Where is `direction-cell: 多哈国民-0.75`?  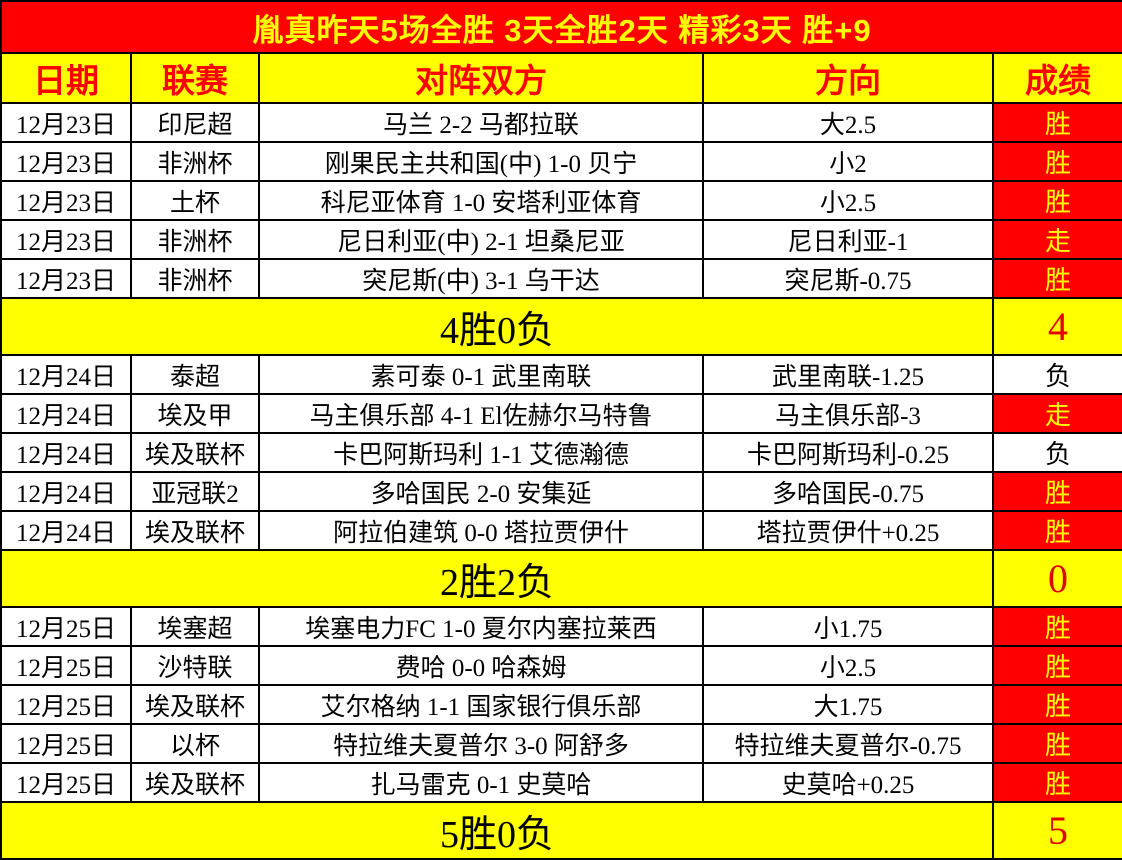 direction-cell: 多哈国民-0.75 is located at coordinates (848, 491).